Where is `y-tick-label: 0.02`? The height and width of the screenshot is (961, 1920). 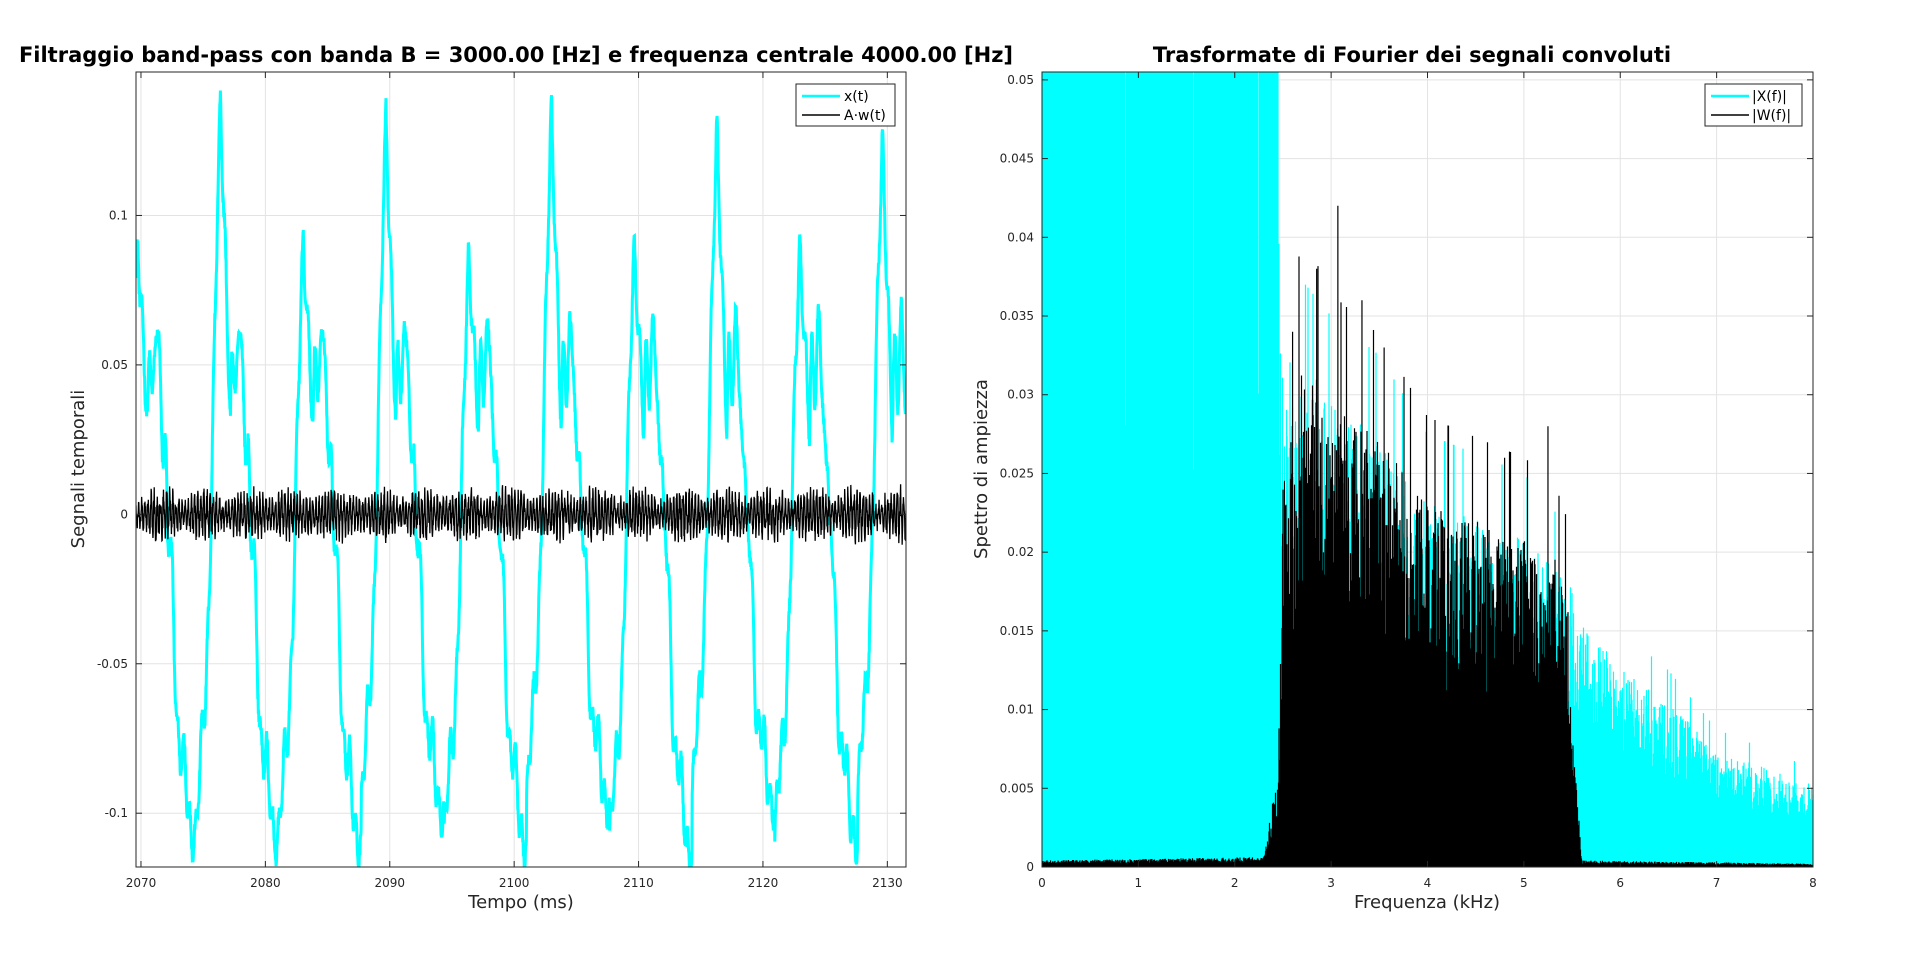 y-tick-label: 0.02 is located at coordinates (1020, 552).